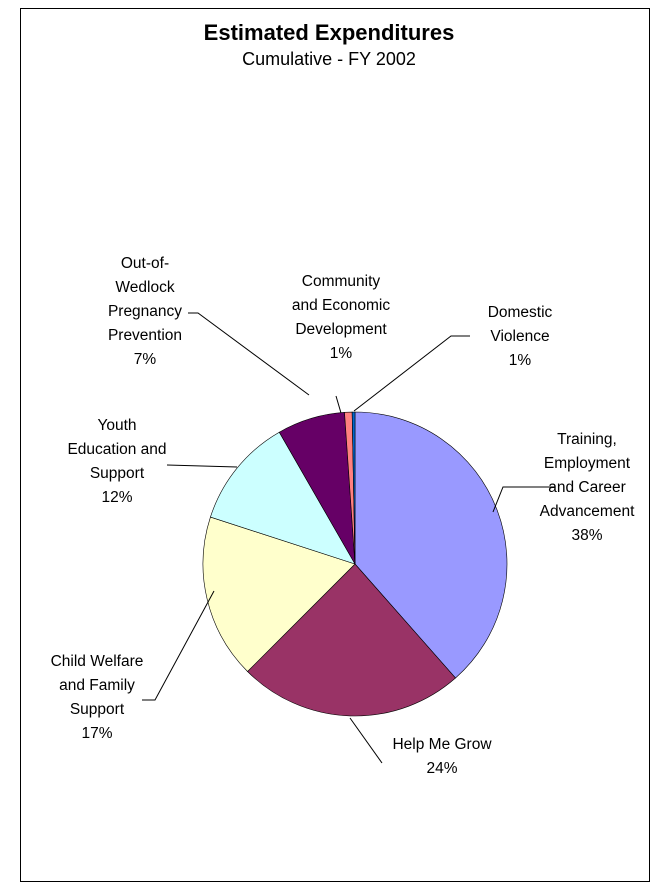 The height and width of the screenshot is (888, 658). Describe the element at coordinates (145, 335) in the screenshot. I see `slice-label-4-line-3: Prevention` at that location.